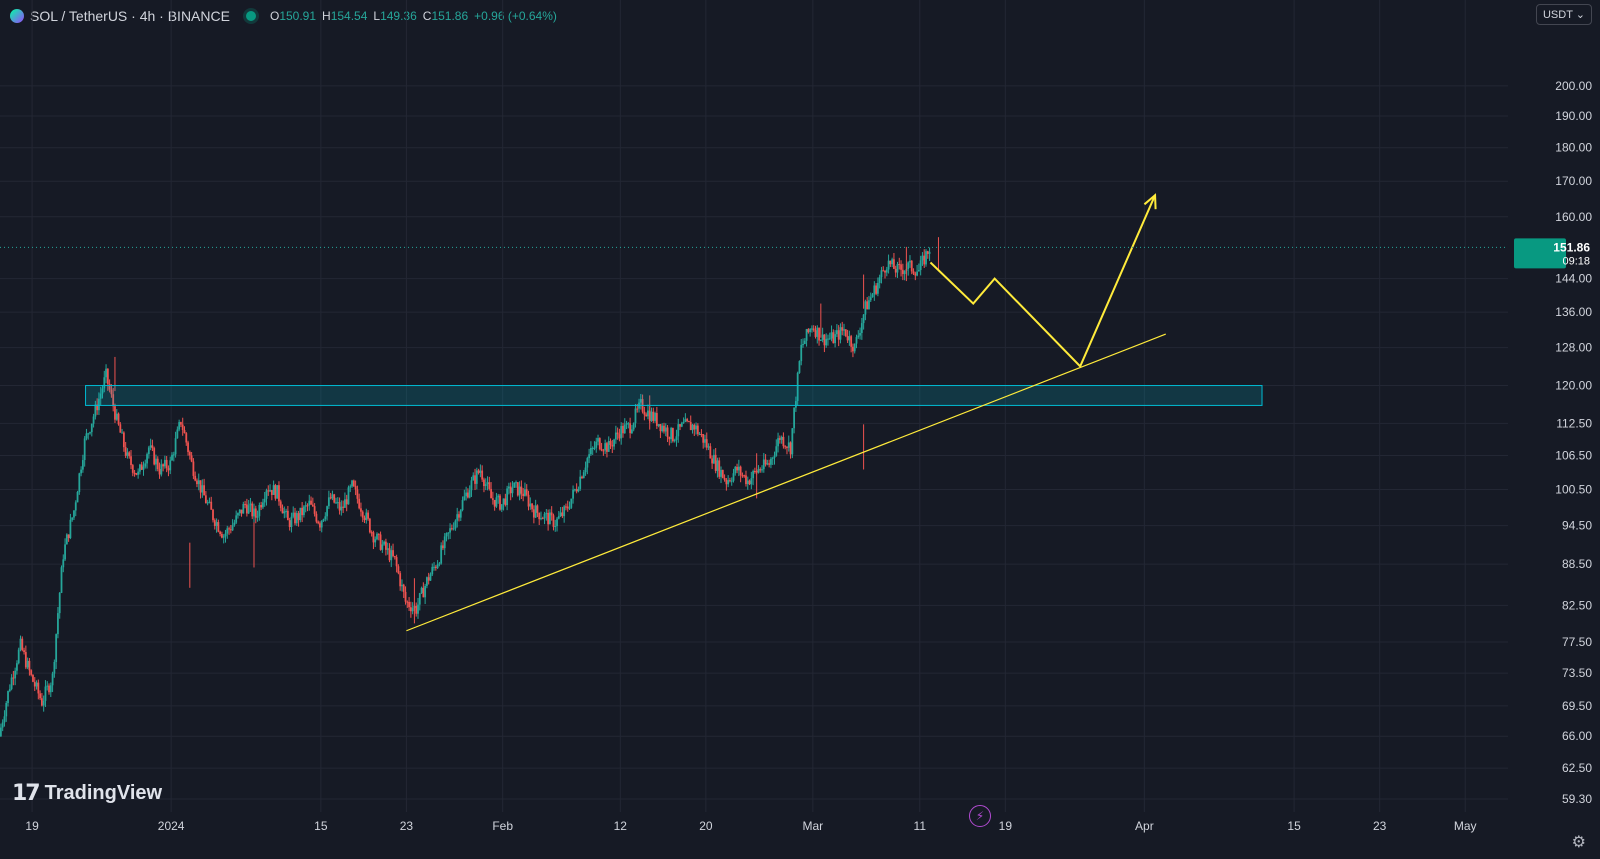  What do you see at coordinates (812, 826) in the screenshot?
I see `date-tick-label: Mar` at bounding box center [812, 826].